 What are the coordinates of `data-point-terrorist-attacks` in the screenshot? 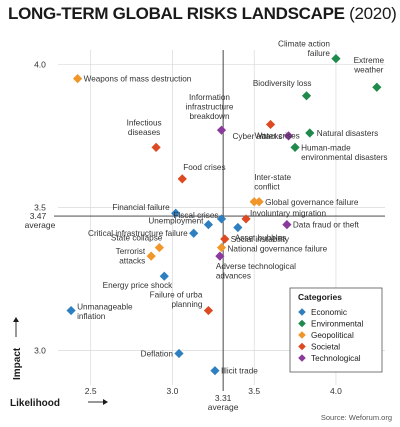 It's located at (151, 256).